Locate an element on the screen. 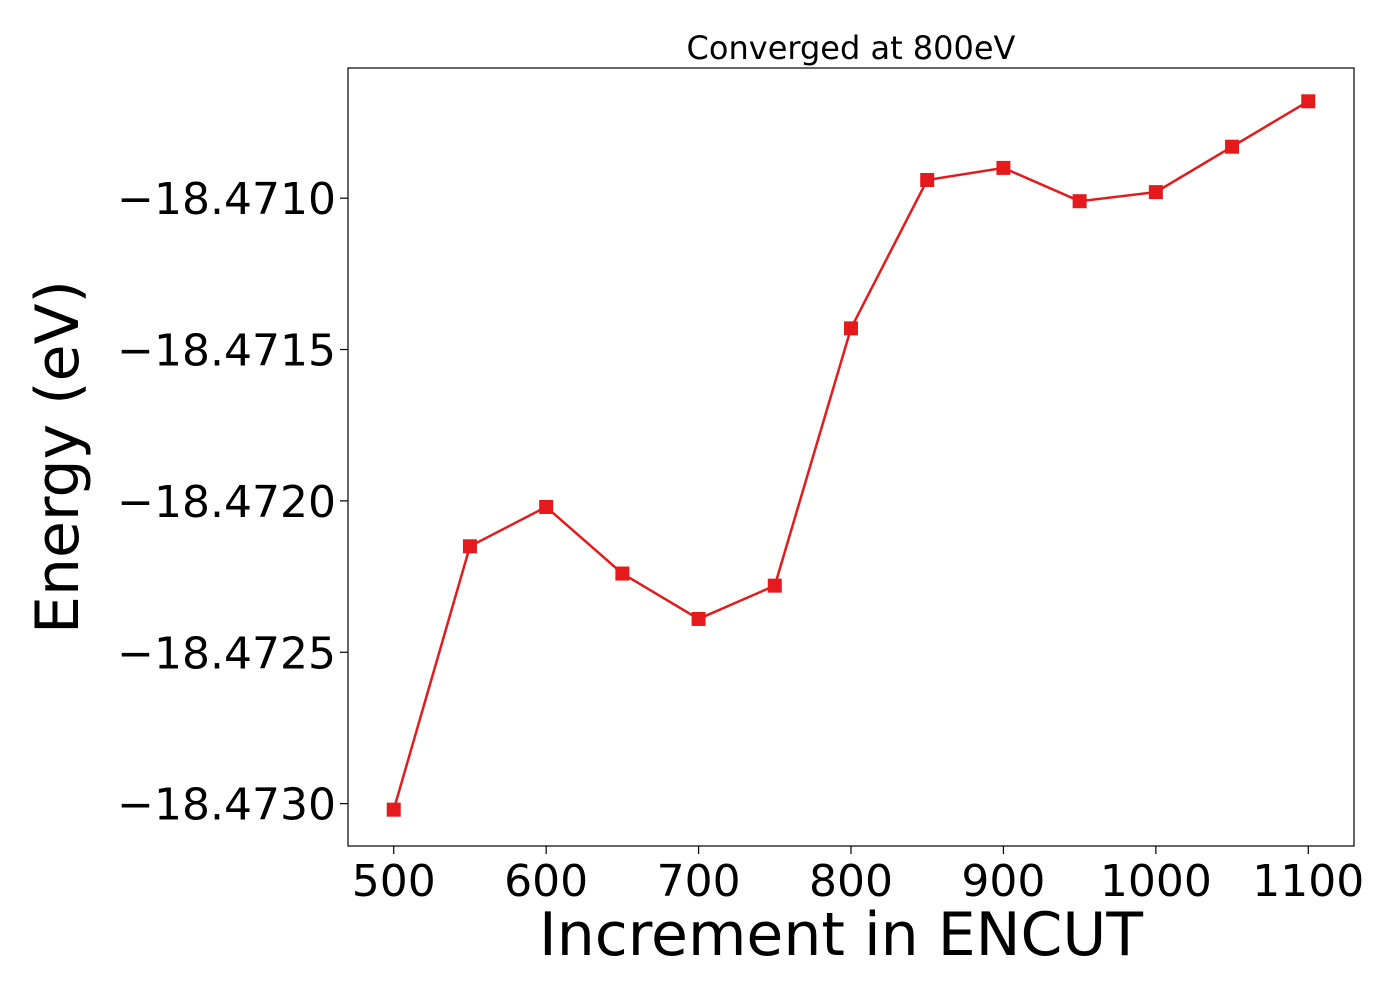 This screenshot has height=1000, width=1400. chart-title: Converged at 800eV is located at coordinates (851, 48).